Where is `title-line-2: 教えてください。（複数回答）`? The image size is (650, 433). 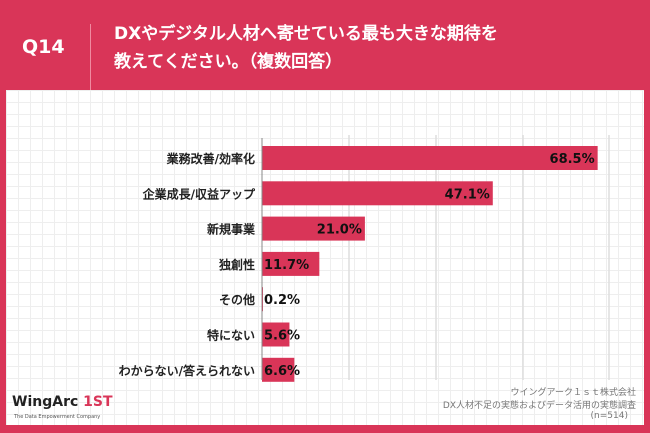
title-line-2: 教えてください。（複数回答） is located at coordinates (228, 62).